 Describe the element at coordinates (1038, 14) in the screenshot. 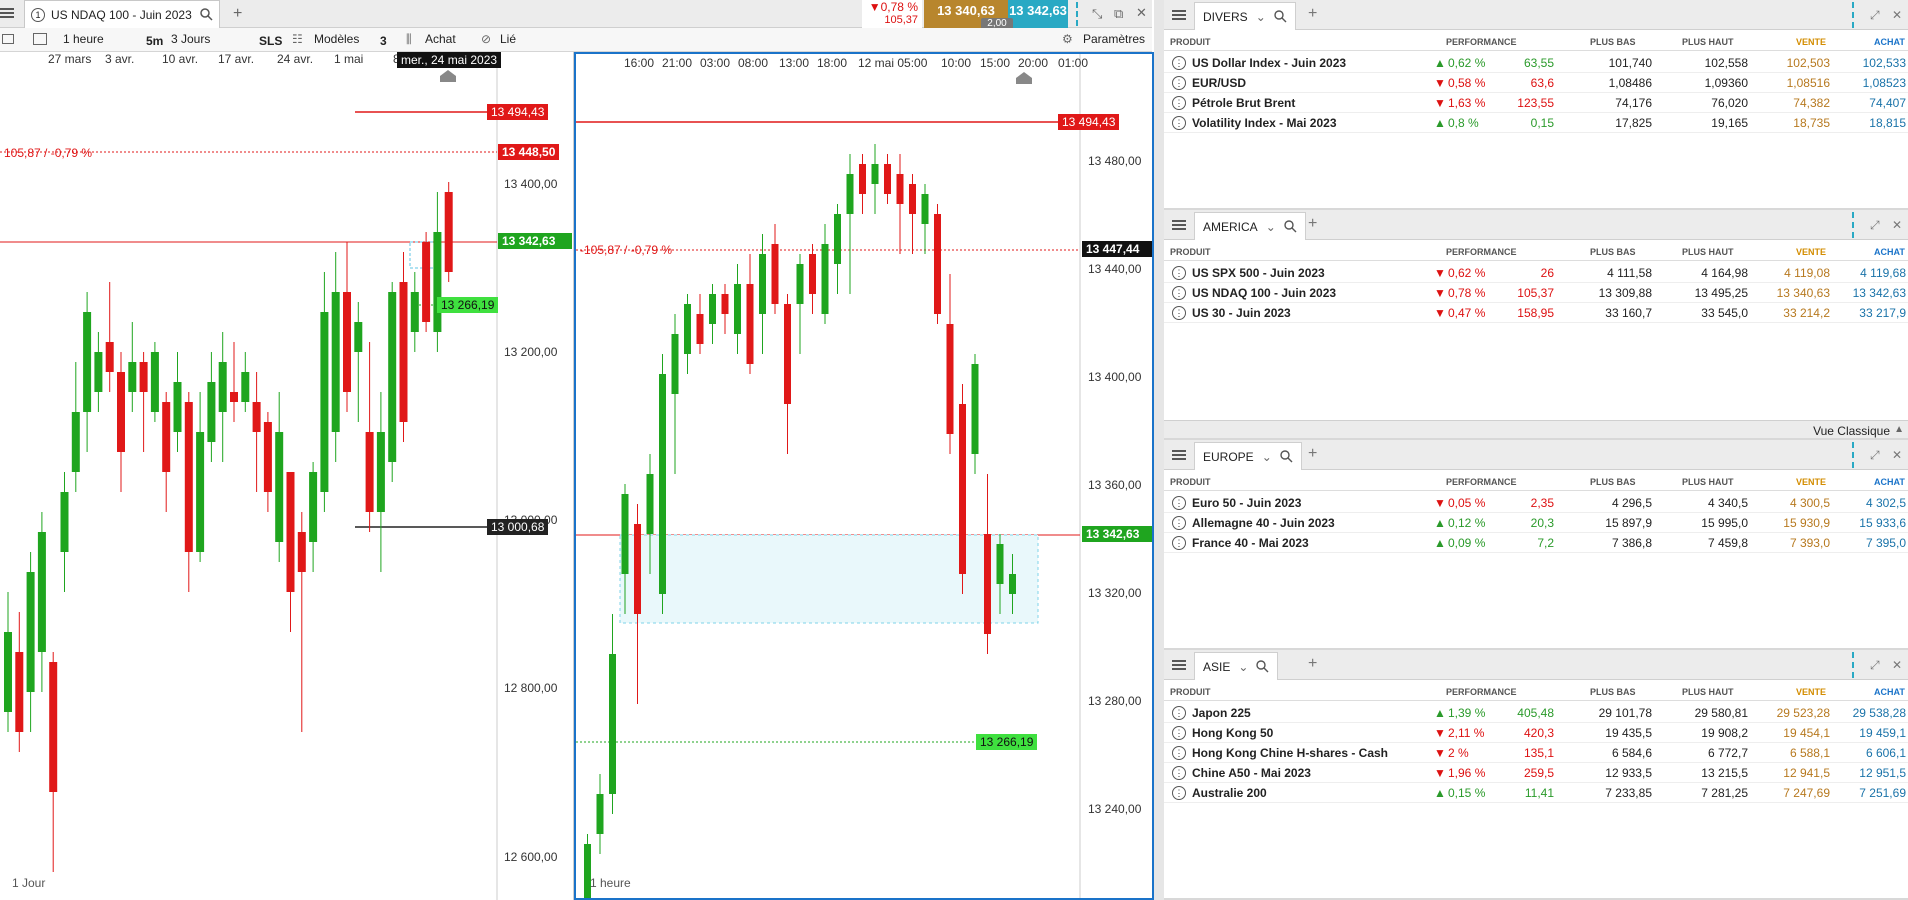

I see `buy-price-button: 13 342,63` at that location.